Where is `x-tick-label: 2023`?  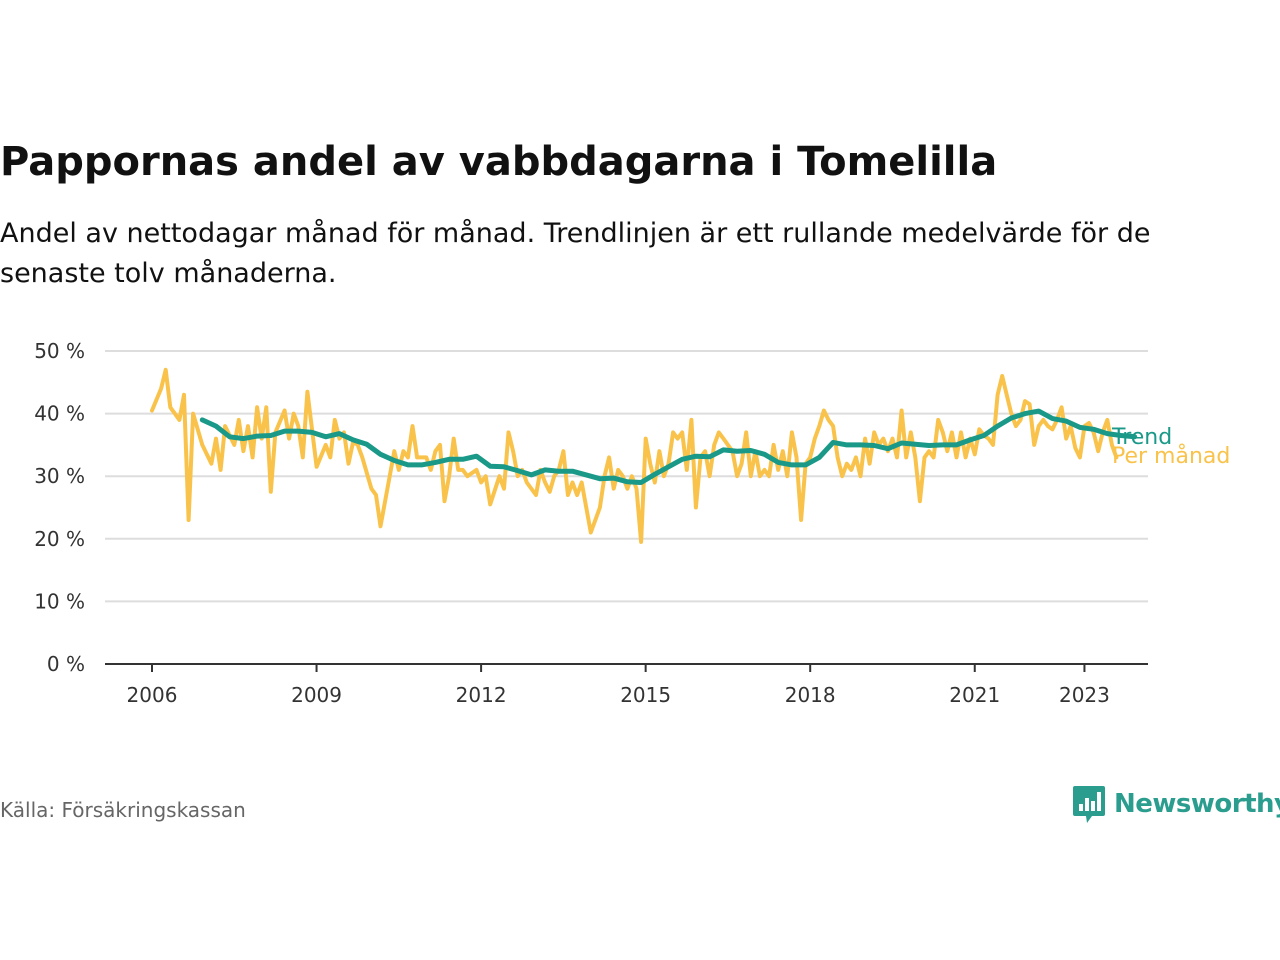
x-tick-label: 2023 is located at coordinates (1084, 695).